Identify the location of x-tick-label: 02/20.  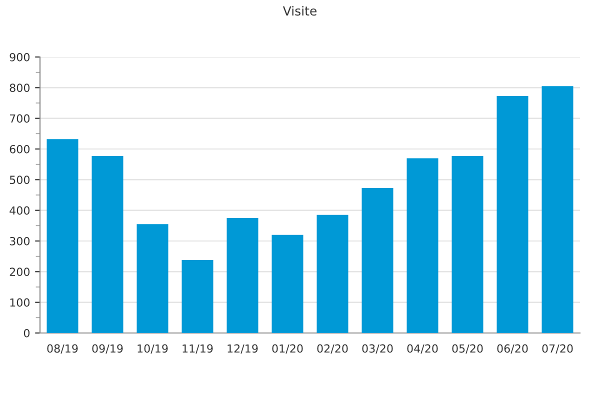
(332, 349).